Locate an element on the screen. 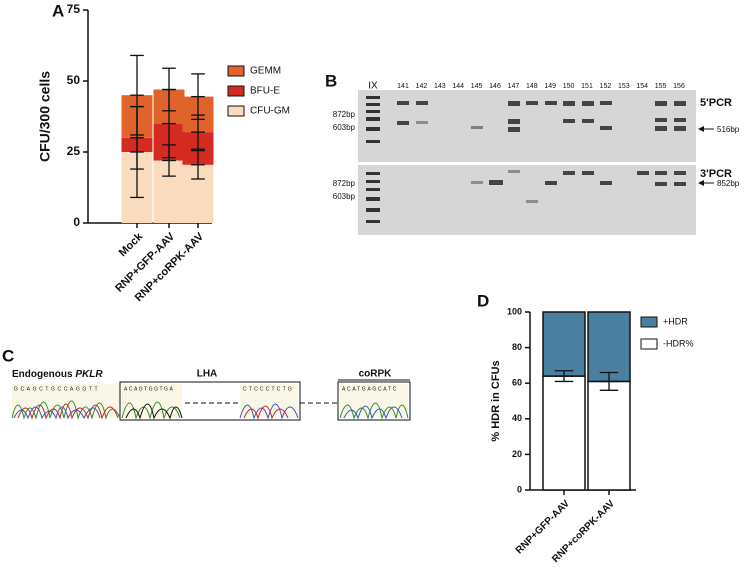  gel-bands is located at coordinates (541, 152).